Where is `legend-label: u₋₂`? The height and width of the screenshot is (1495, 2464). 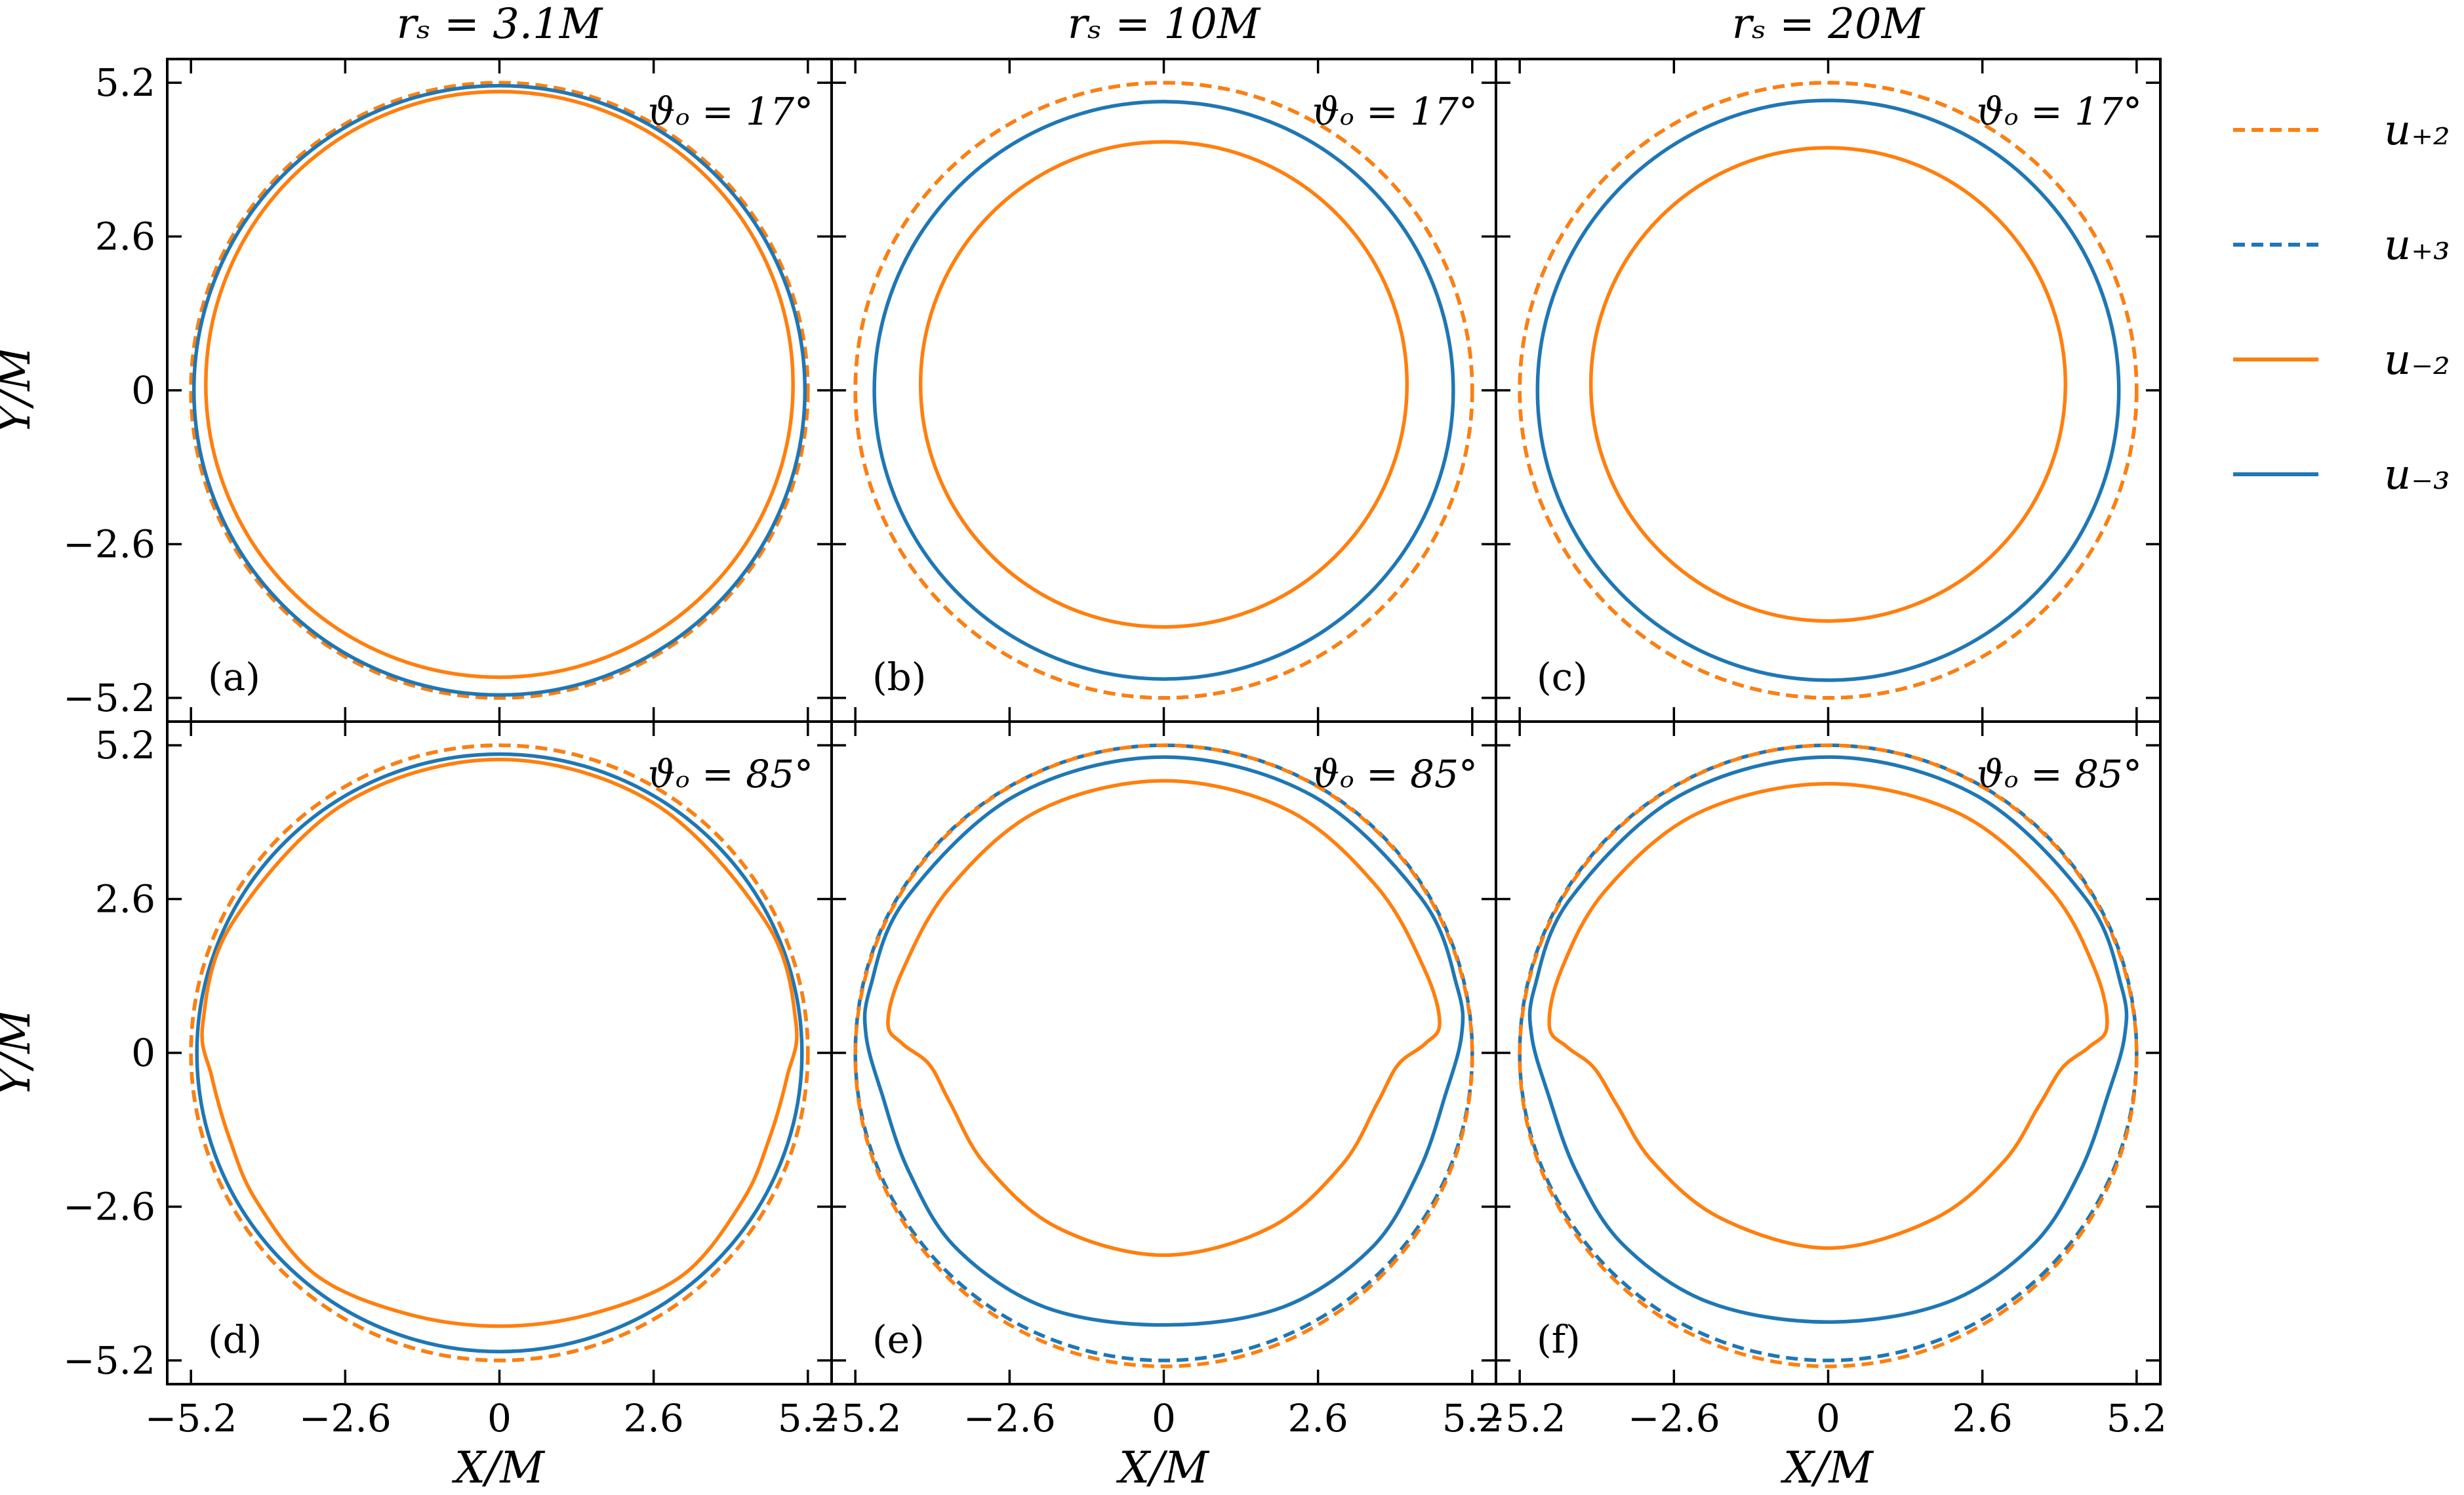
legend-label: u₋₂ is located at coordinates (2417, 360).